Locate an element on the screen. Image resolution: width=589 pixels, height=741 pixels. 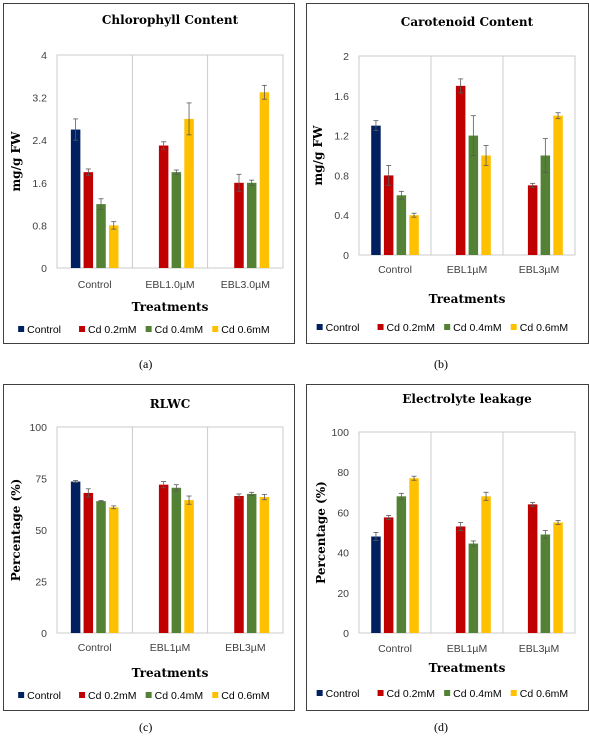
caption-d: (d) is located at coordinates (441, 727).